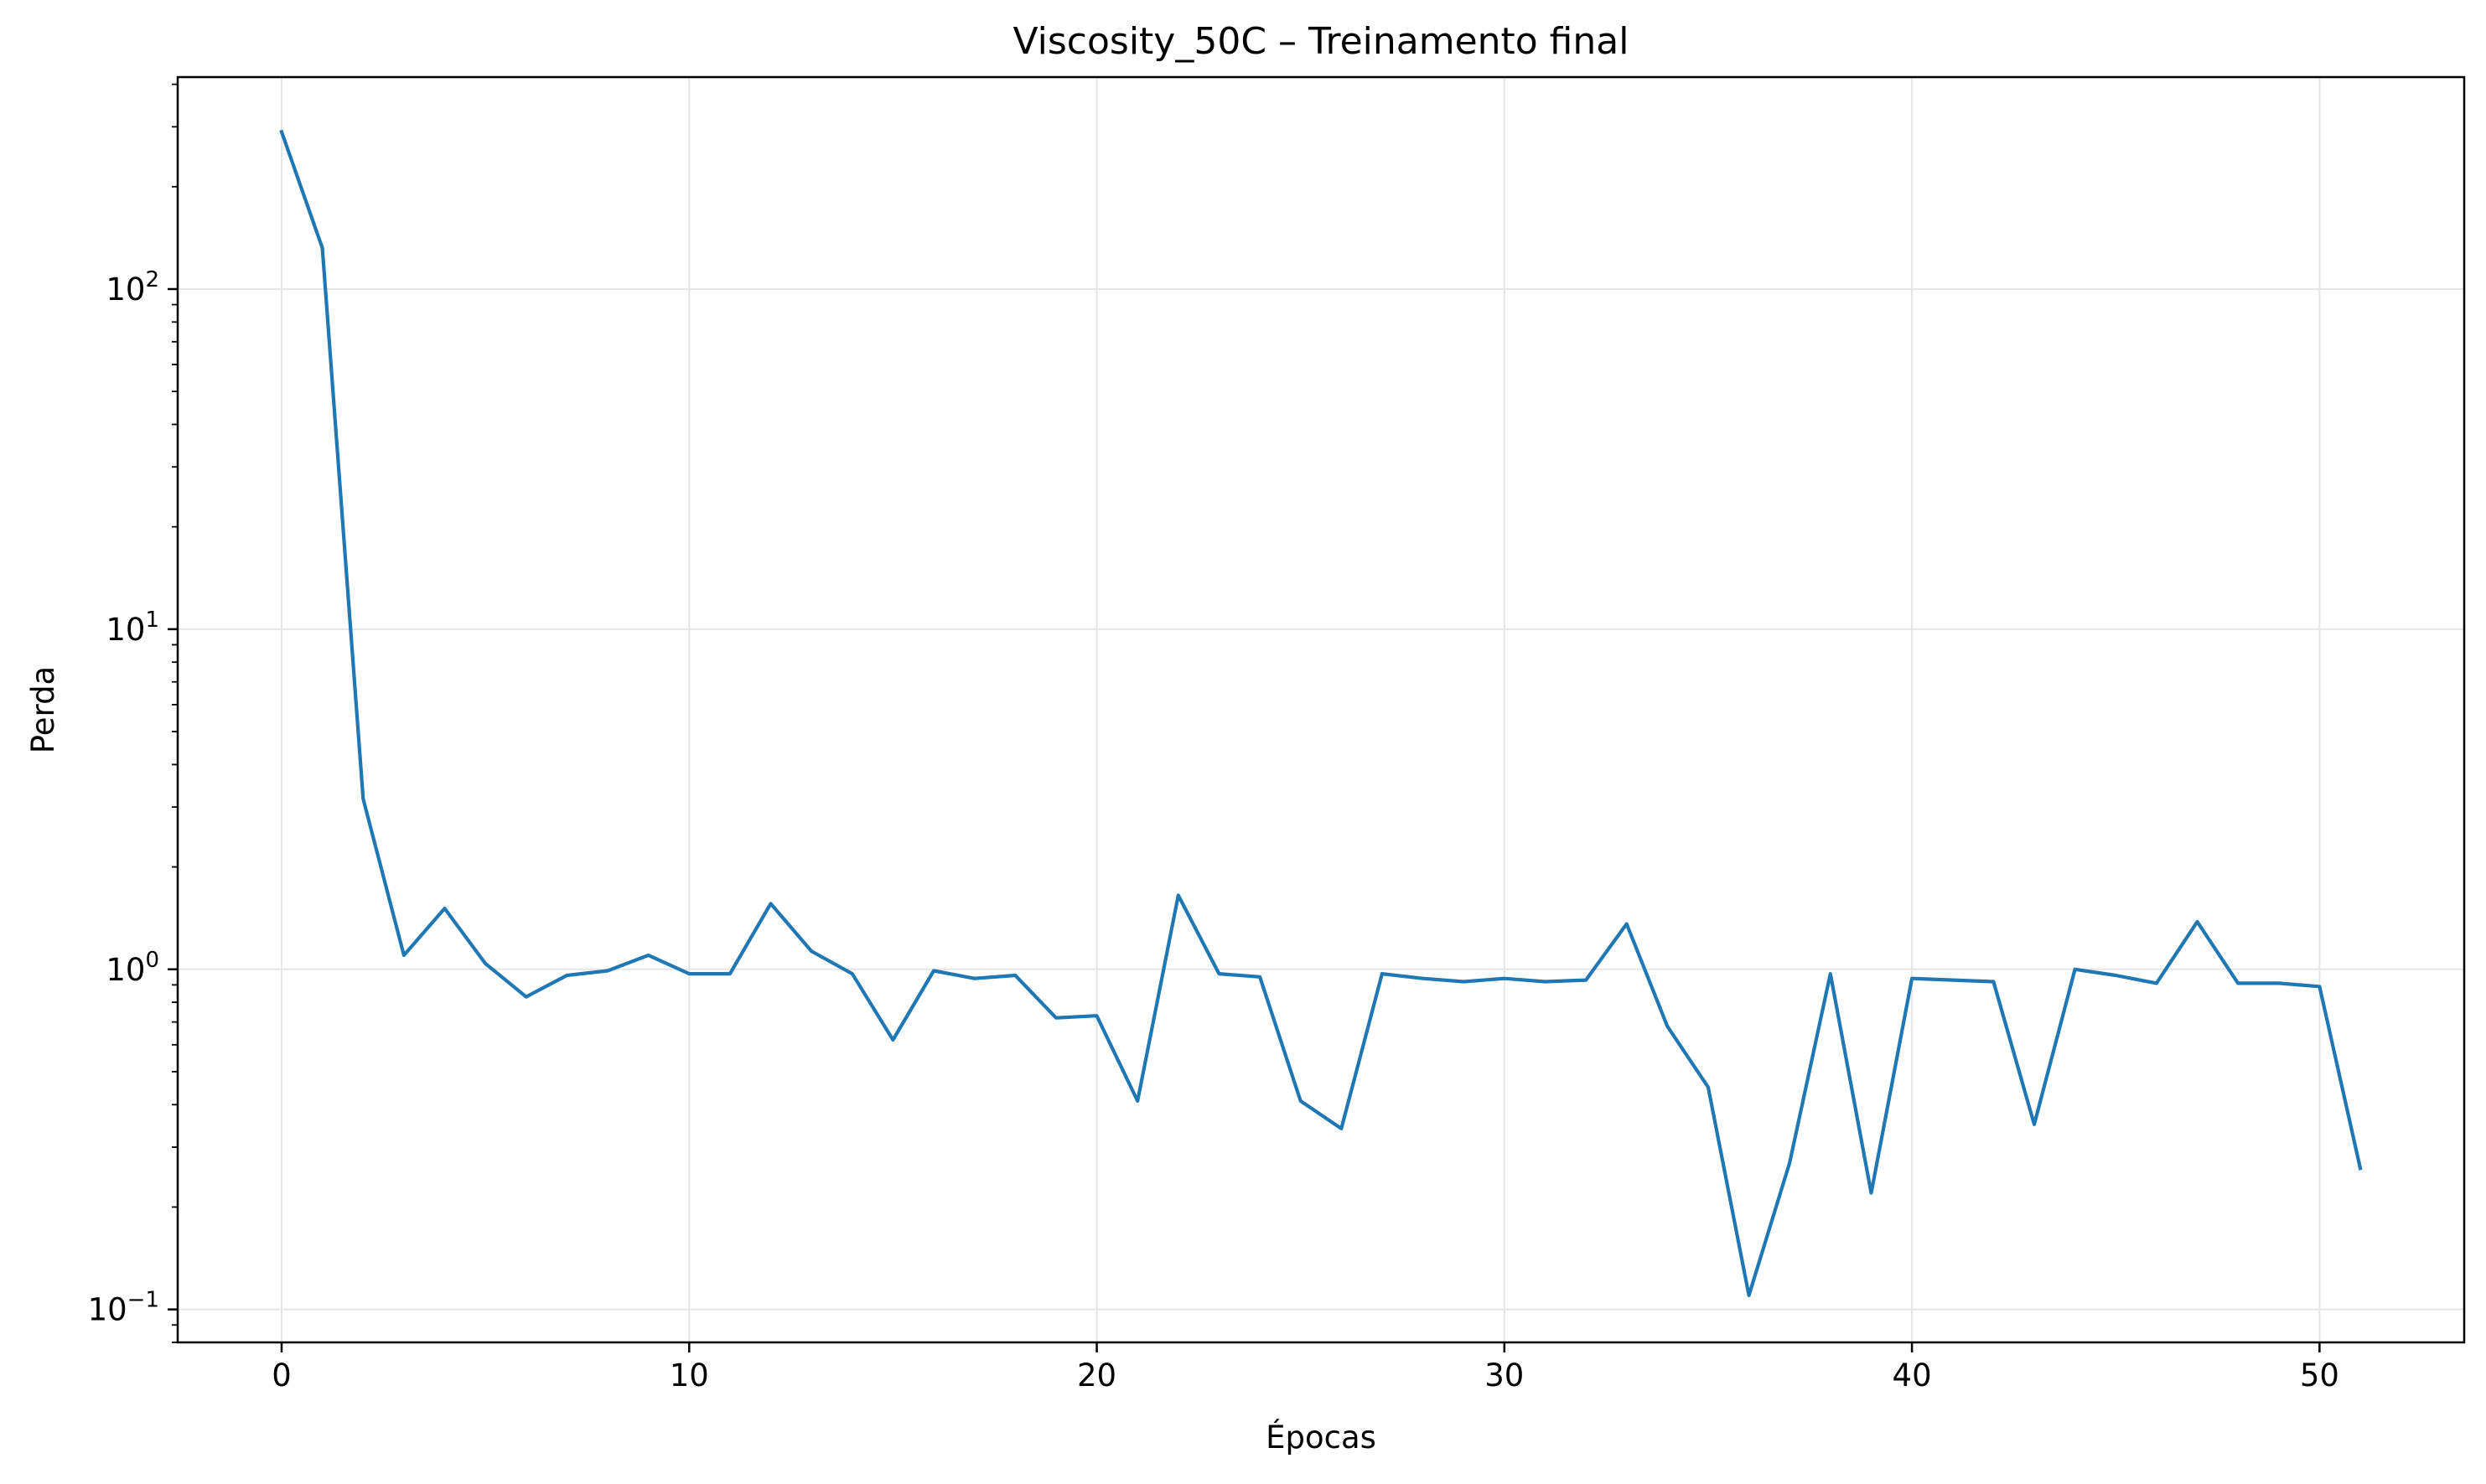 The width and height of the screenshot is (2486, 1484). I want to click on y-tick-label: 10¹, so click(132, 628).